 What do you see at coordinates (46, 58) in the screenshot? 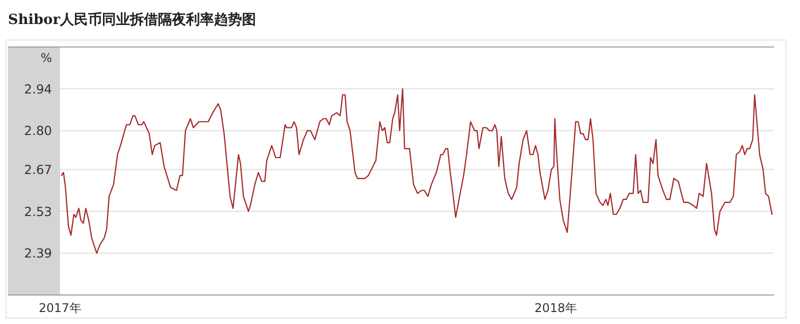
I see `y-axis-title: %` at bounding box center [46, 58].